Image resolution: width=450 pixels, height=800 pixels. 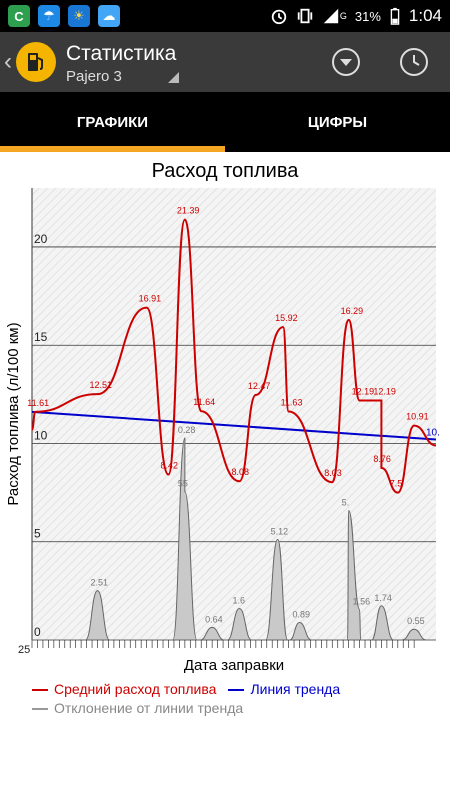 I want to click on trend-end-label: 10., so click(x=433, y=433).